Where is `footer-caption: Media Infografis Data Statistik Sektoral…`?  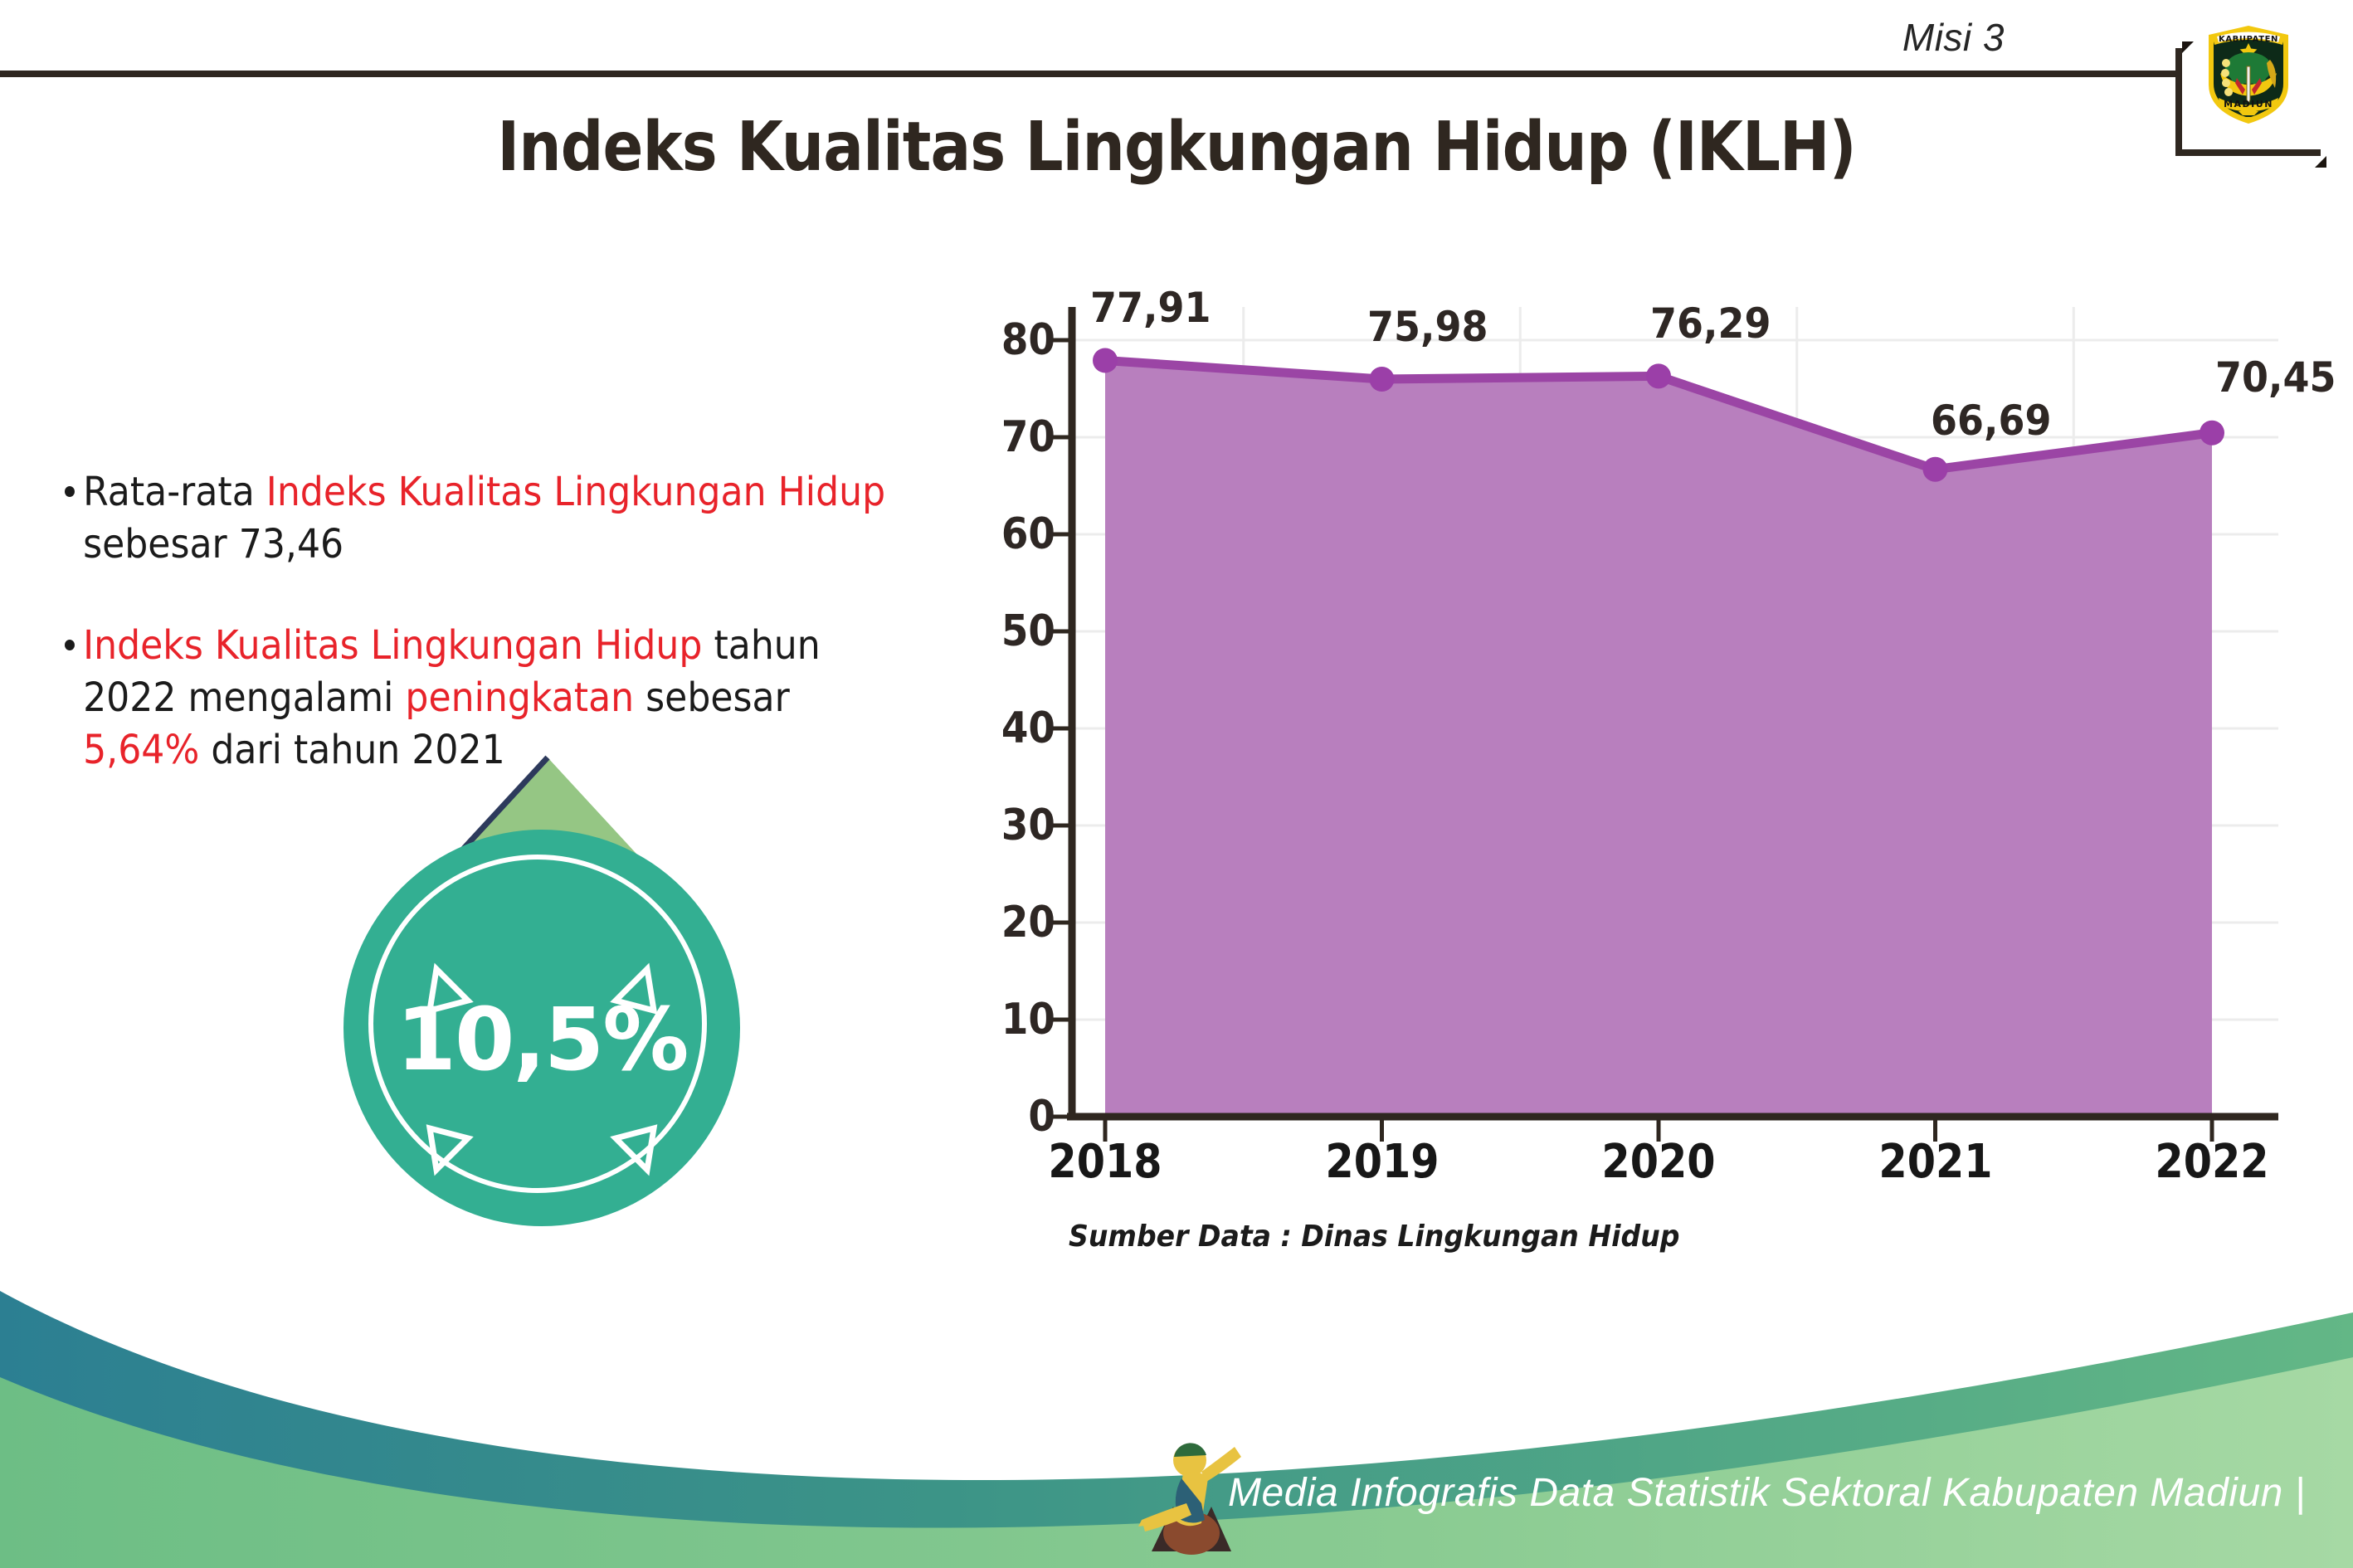 footer-caption: Media Infografis Data Statistik Sektoral… is located at coordinates (1767, 1493).